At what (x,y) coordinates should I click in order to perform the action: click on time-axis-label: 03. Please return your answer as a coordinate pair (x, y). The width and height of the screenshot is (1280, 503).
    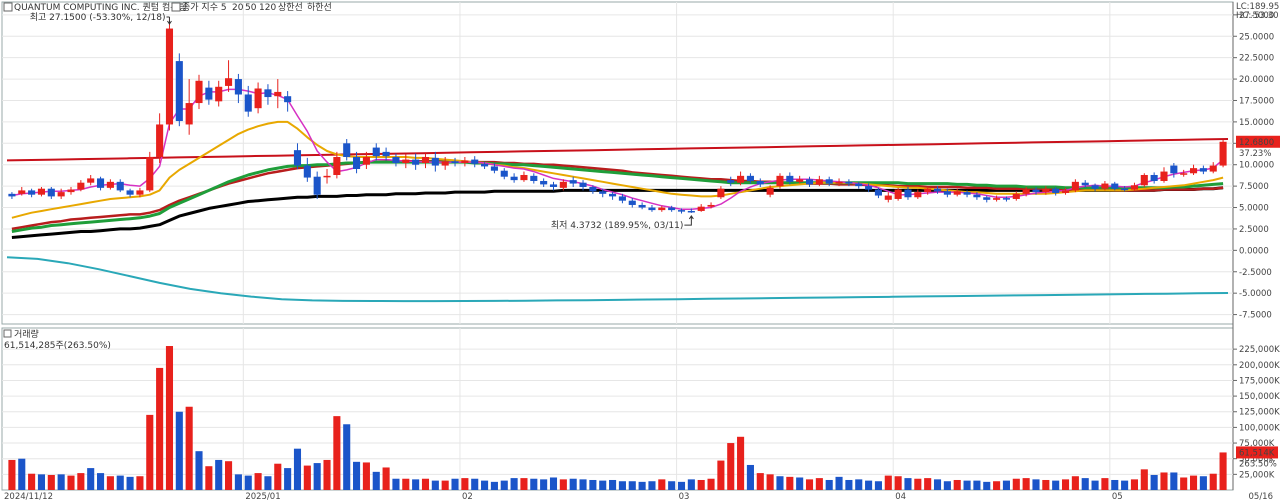
    Looking at the image, I should click on (684, 497).